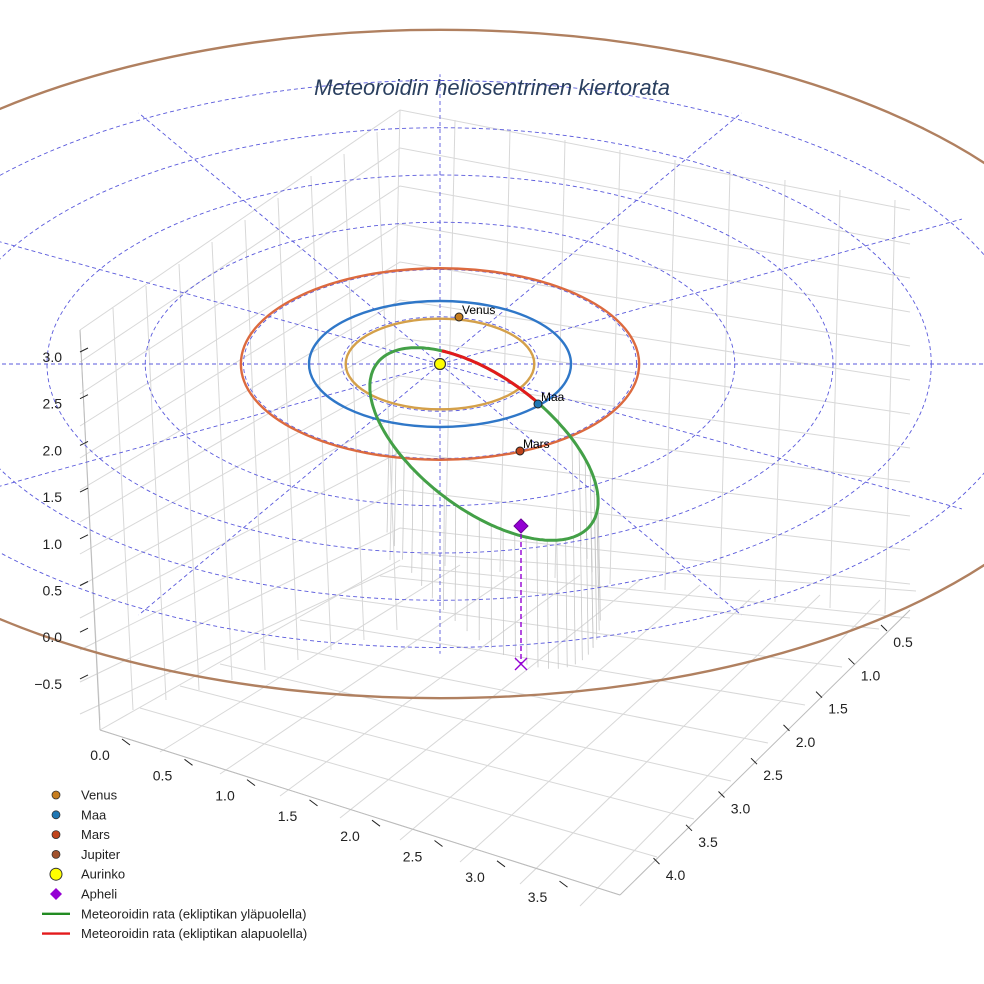 The image size is (984, 984). What do you see at coordinates (475, 877) in the screenshot?
I see `x-tick-label: 3.0` at bounding box center [475, 877].